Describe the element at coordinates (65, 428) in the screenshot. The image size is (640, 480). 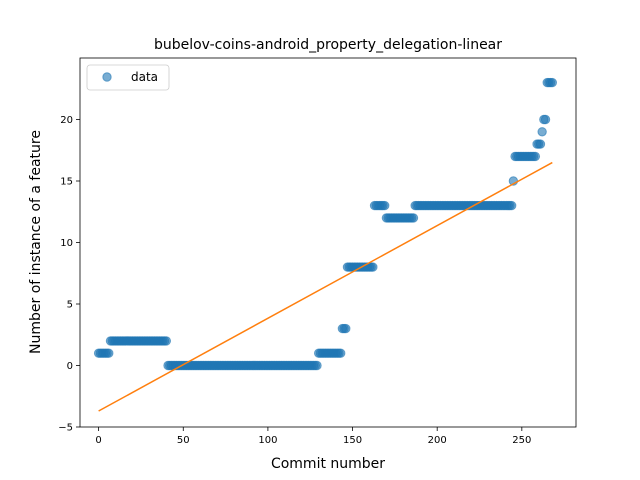
I see `y-tick-label--5: −5` at that location.